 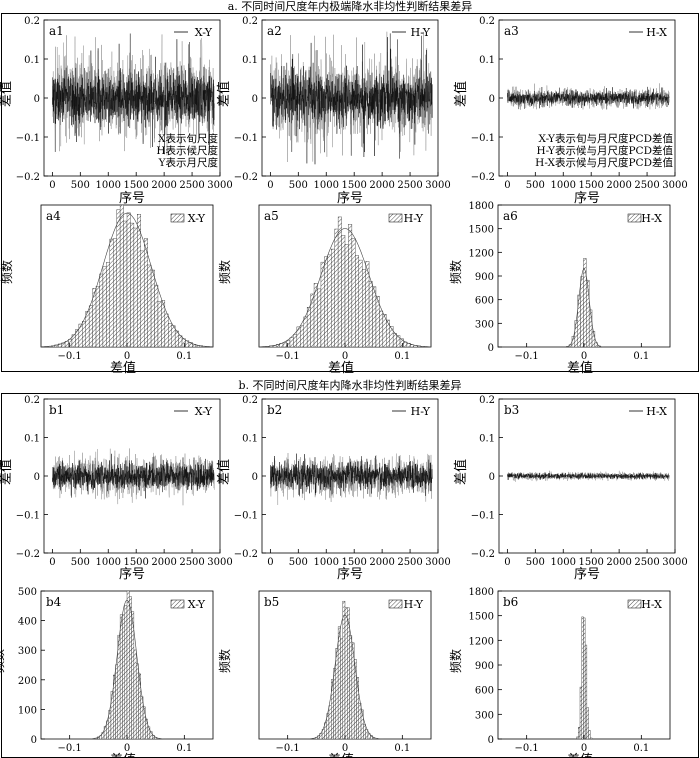 What do you see at coordinates (481, 230) in the screenshot?
I see `ytick-label-a6: 1500` at bounding box center [481, 230].